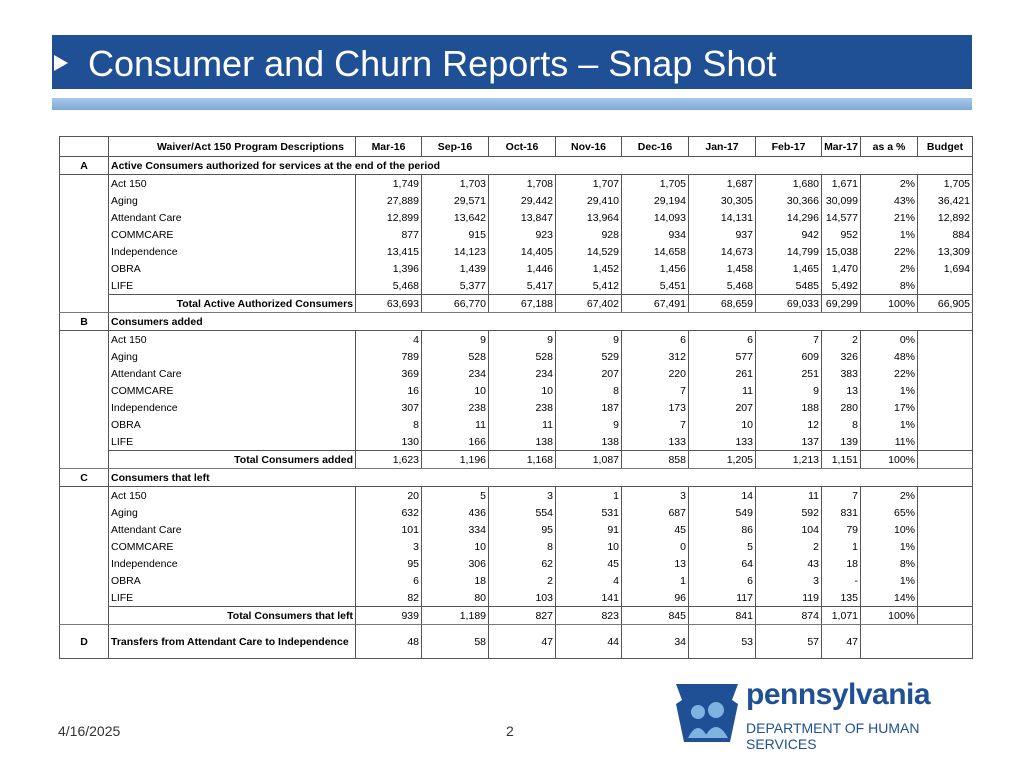 The image size is (1024, 768). Describe the element at coordinates (655, 303) in the screenshot. I see `value-cell: 67,491` at that location.